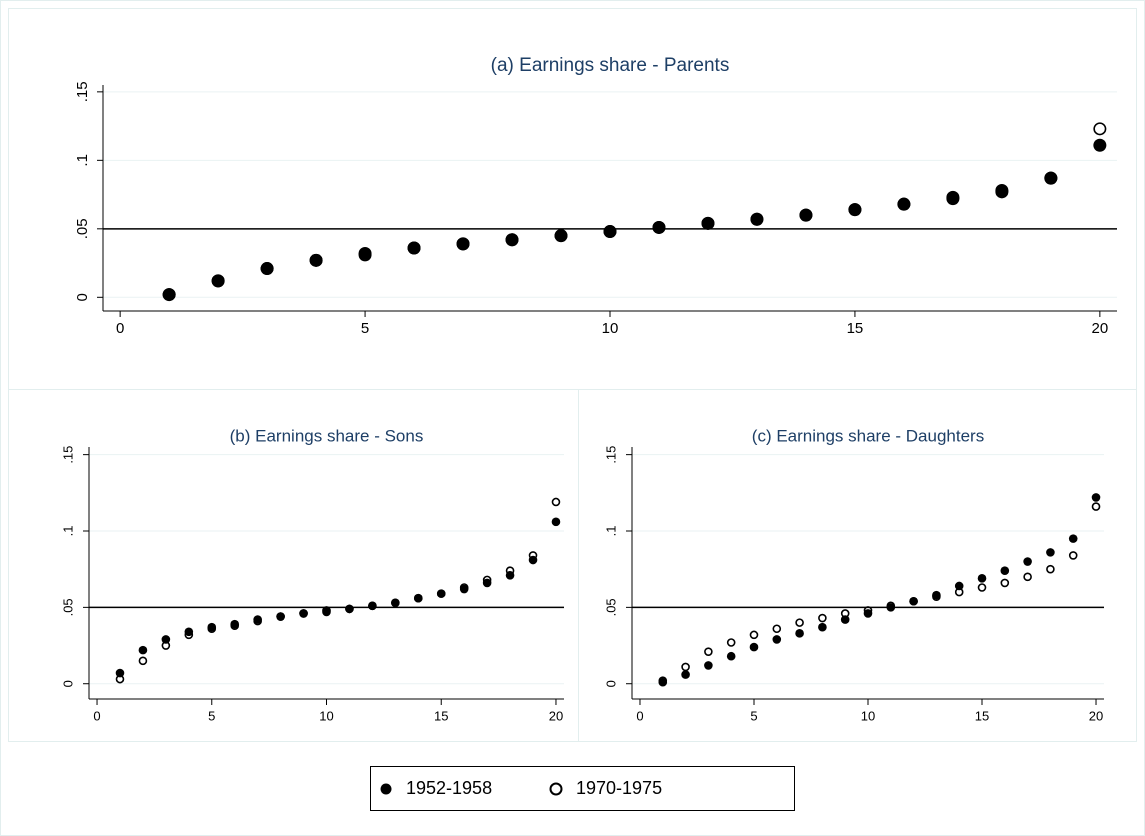  What do you see at coordinates (619, 788) in the screenshot?
I see `legend-label: 1970-1975` at bounding box center [619, 788].